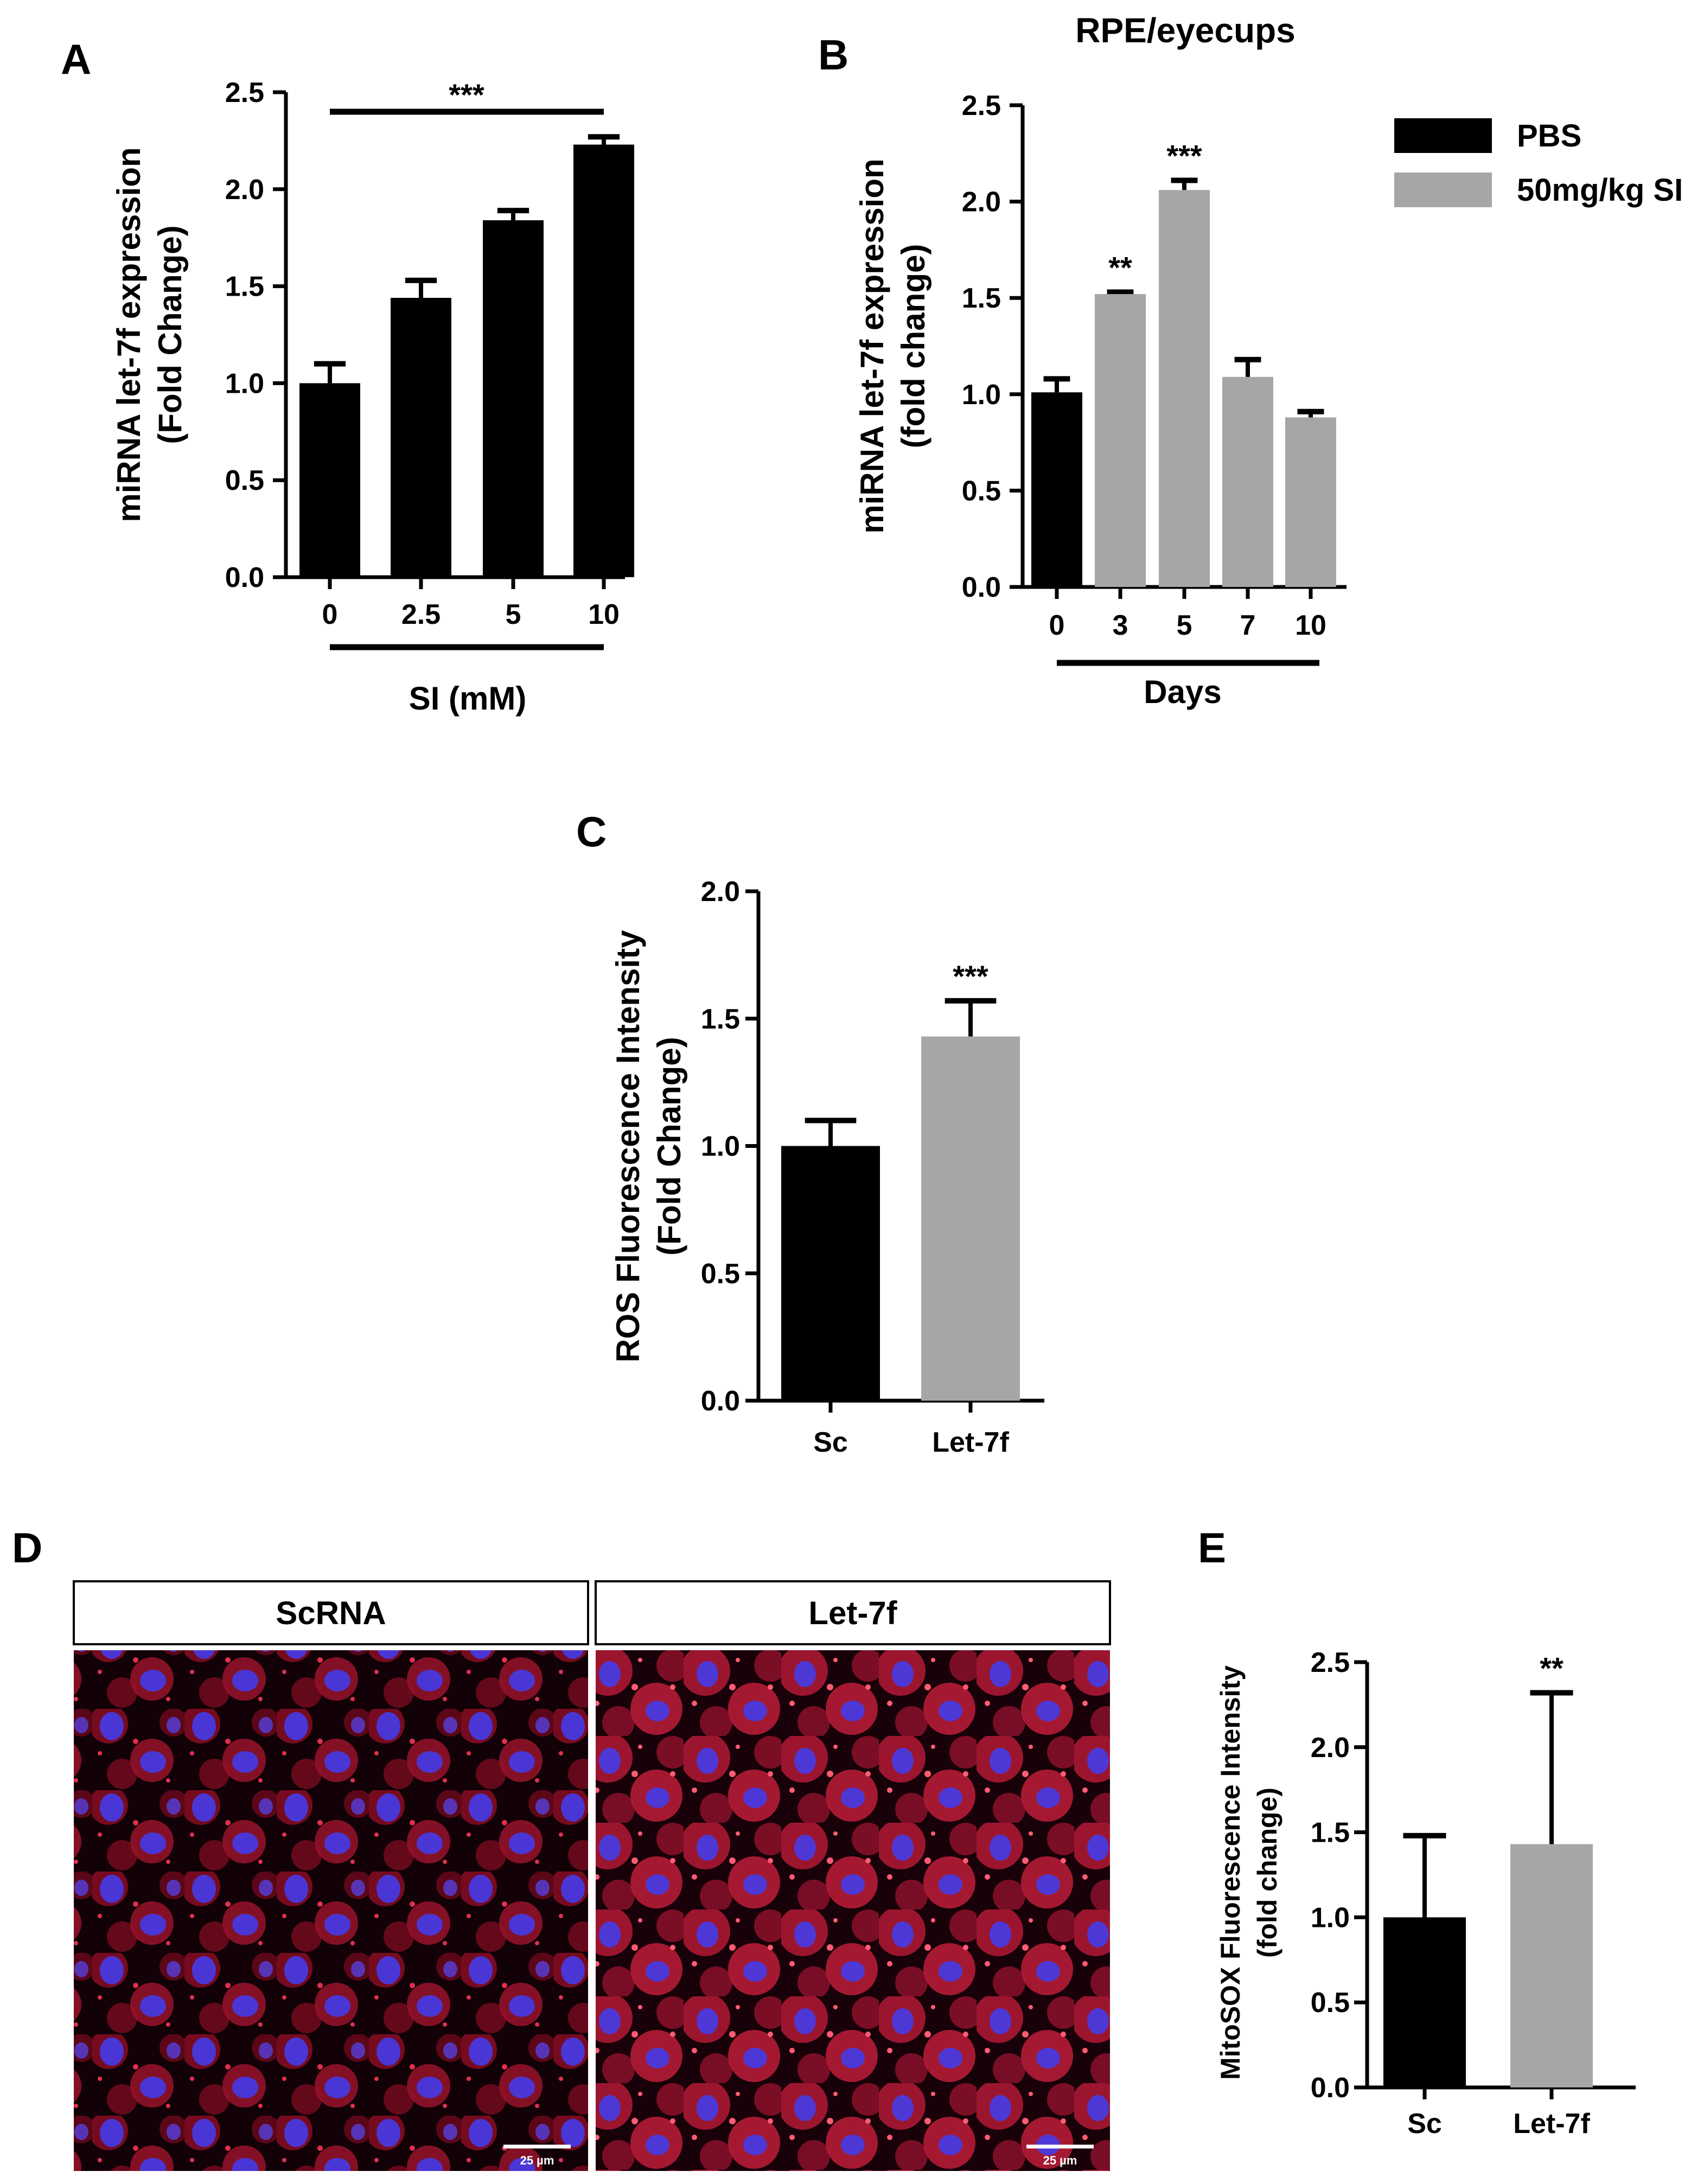 Image resolution: width=1691 pixels, height=2184 pixels. What do you see at coordinates (466, 95) in the screenshot?
I see `significance-label: ***` at bounding box center [466, 95].